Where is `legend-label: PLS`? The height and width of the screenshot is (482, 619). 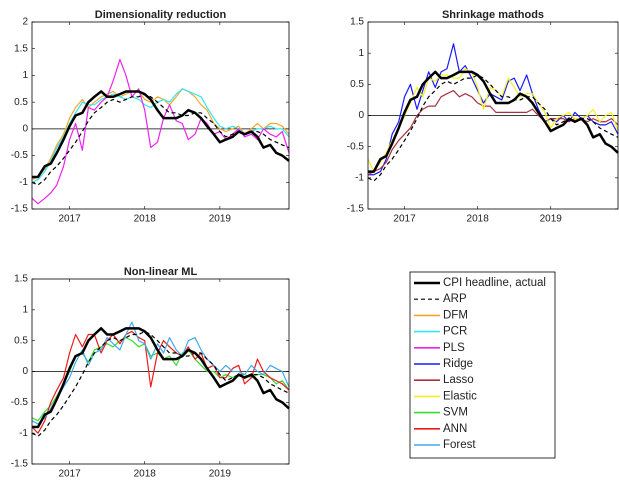 legend-label: PLS is located at coordinates (454, 348).